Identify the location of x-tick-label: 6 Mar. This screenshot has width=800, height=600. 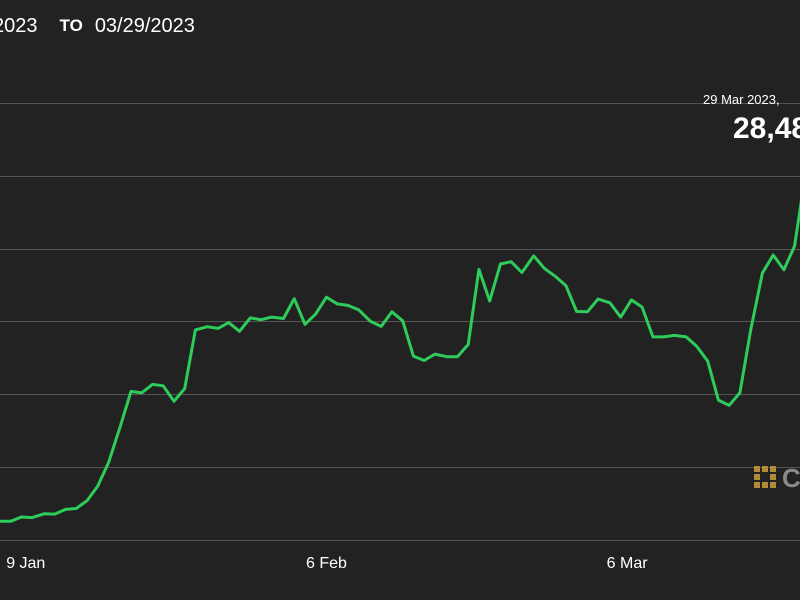
(628, 563).